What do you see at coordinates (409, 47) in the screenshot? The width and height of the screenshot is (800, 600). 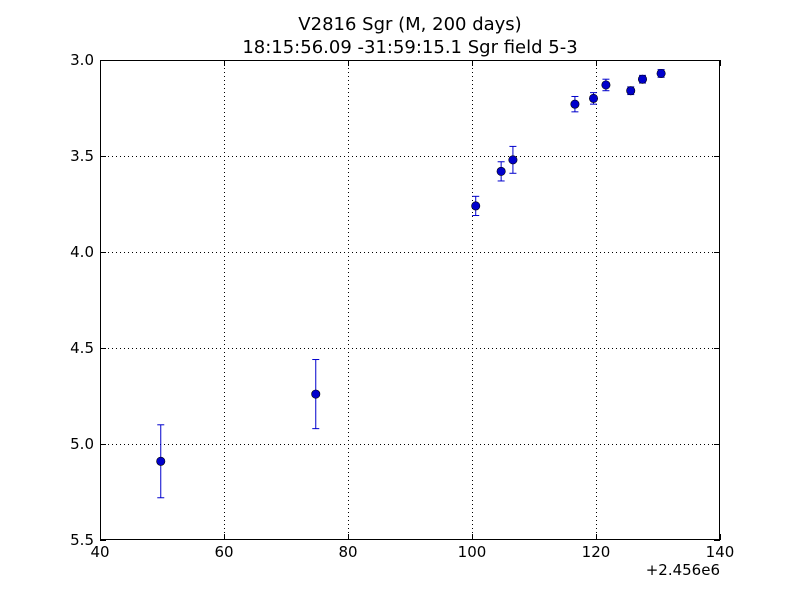 I see `chart-subtitle: 18:15:56.09 -31:59:15.1 Sgr field 5-3` at bounding box center [409, 47].